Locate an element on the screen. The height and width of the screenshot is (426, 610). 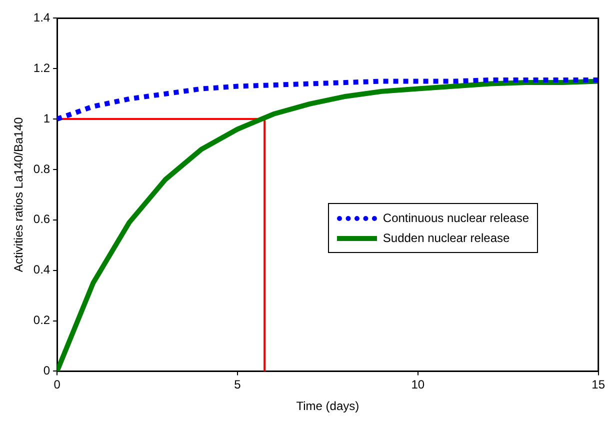
x-tick-label: 5 is located at coordinates (238, 385).